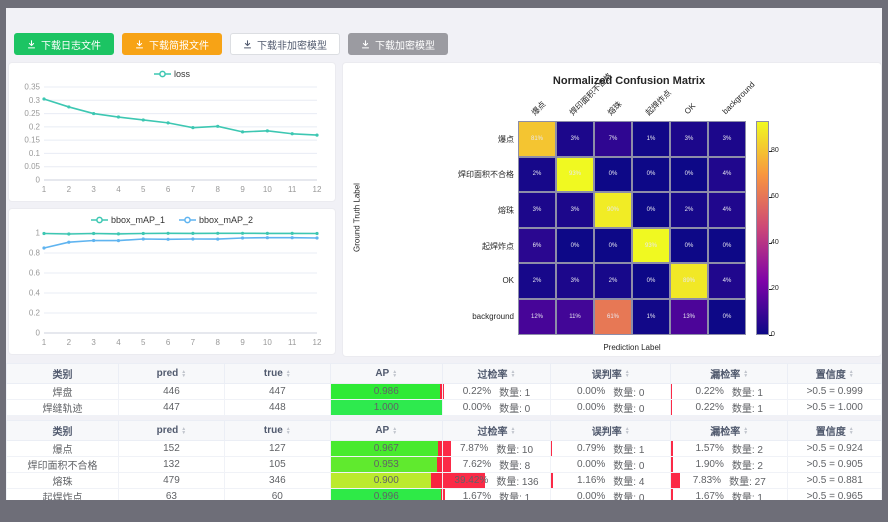 Image resolution: width=888 pixels, height=522 pixels. I want to click on svg-text: 7, so click(193, 189).